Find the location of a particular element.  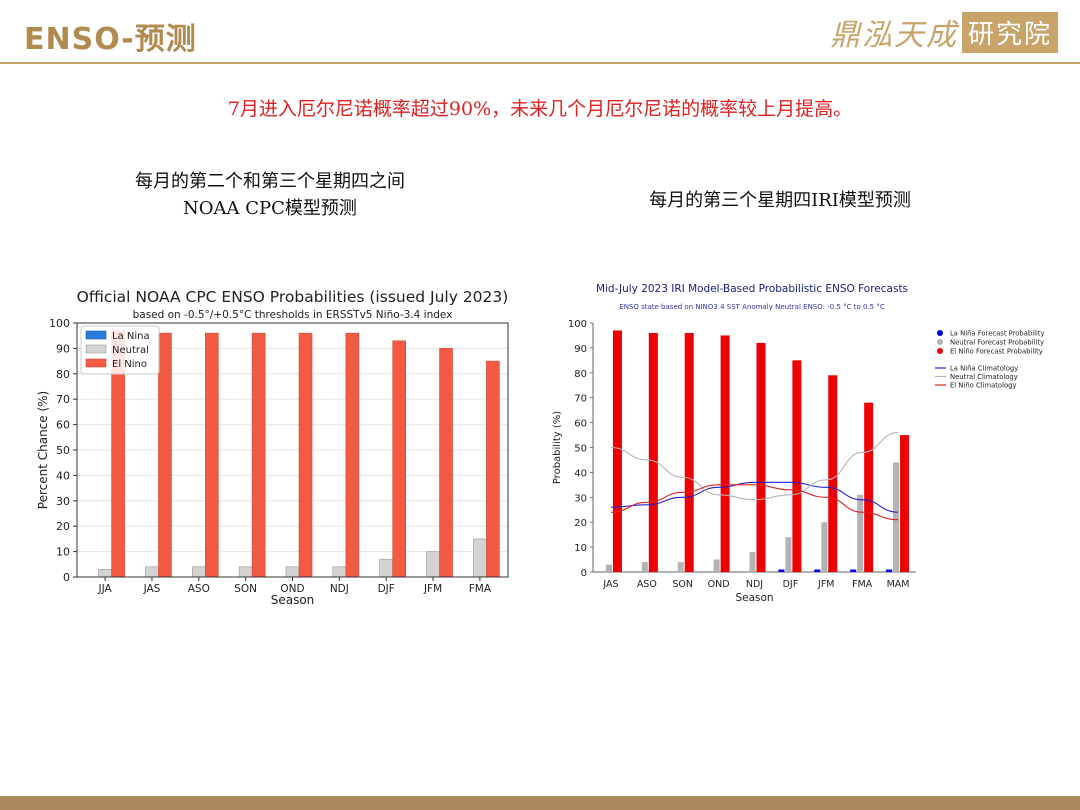

y-axis-label: Probability (%) is located at coordinates (557, 447).